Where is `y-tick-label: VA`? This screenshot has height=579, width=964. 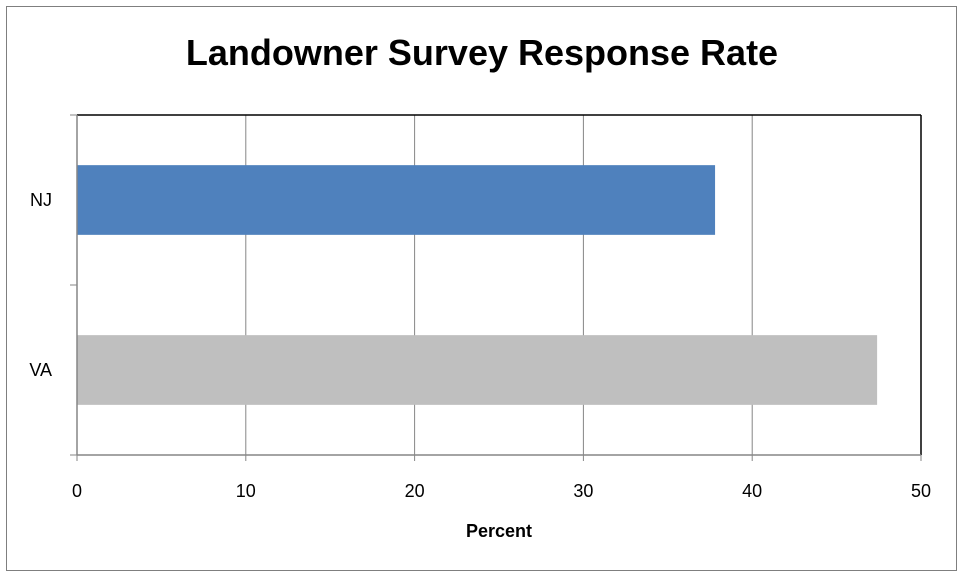 y-tick-label: VA is located at coordinates (40, 370).